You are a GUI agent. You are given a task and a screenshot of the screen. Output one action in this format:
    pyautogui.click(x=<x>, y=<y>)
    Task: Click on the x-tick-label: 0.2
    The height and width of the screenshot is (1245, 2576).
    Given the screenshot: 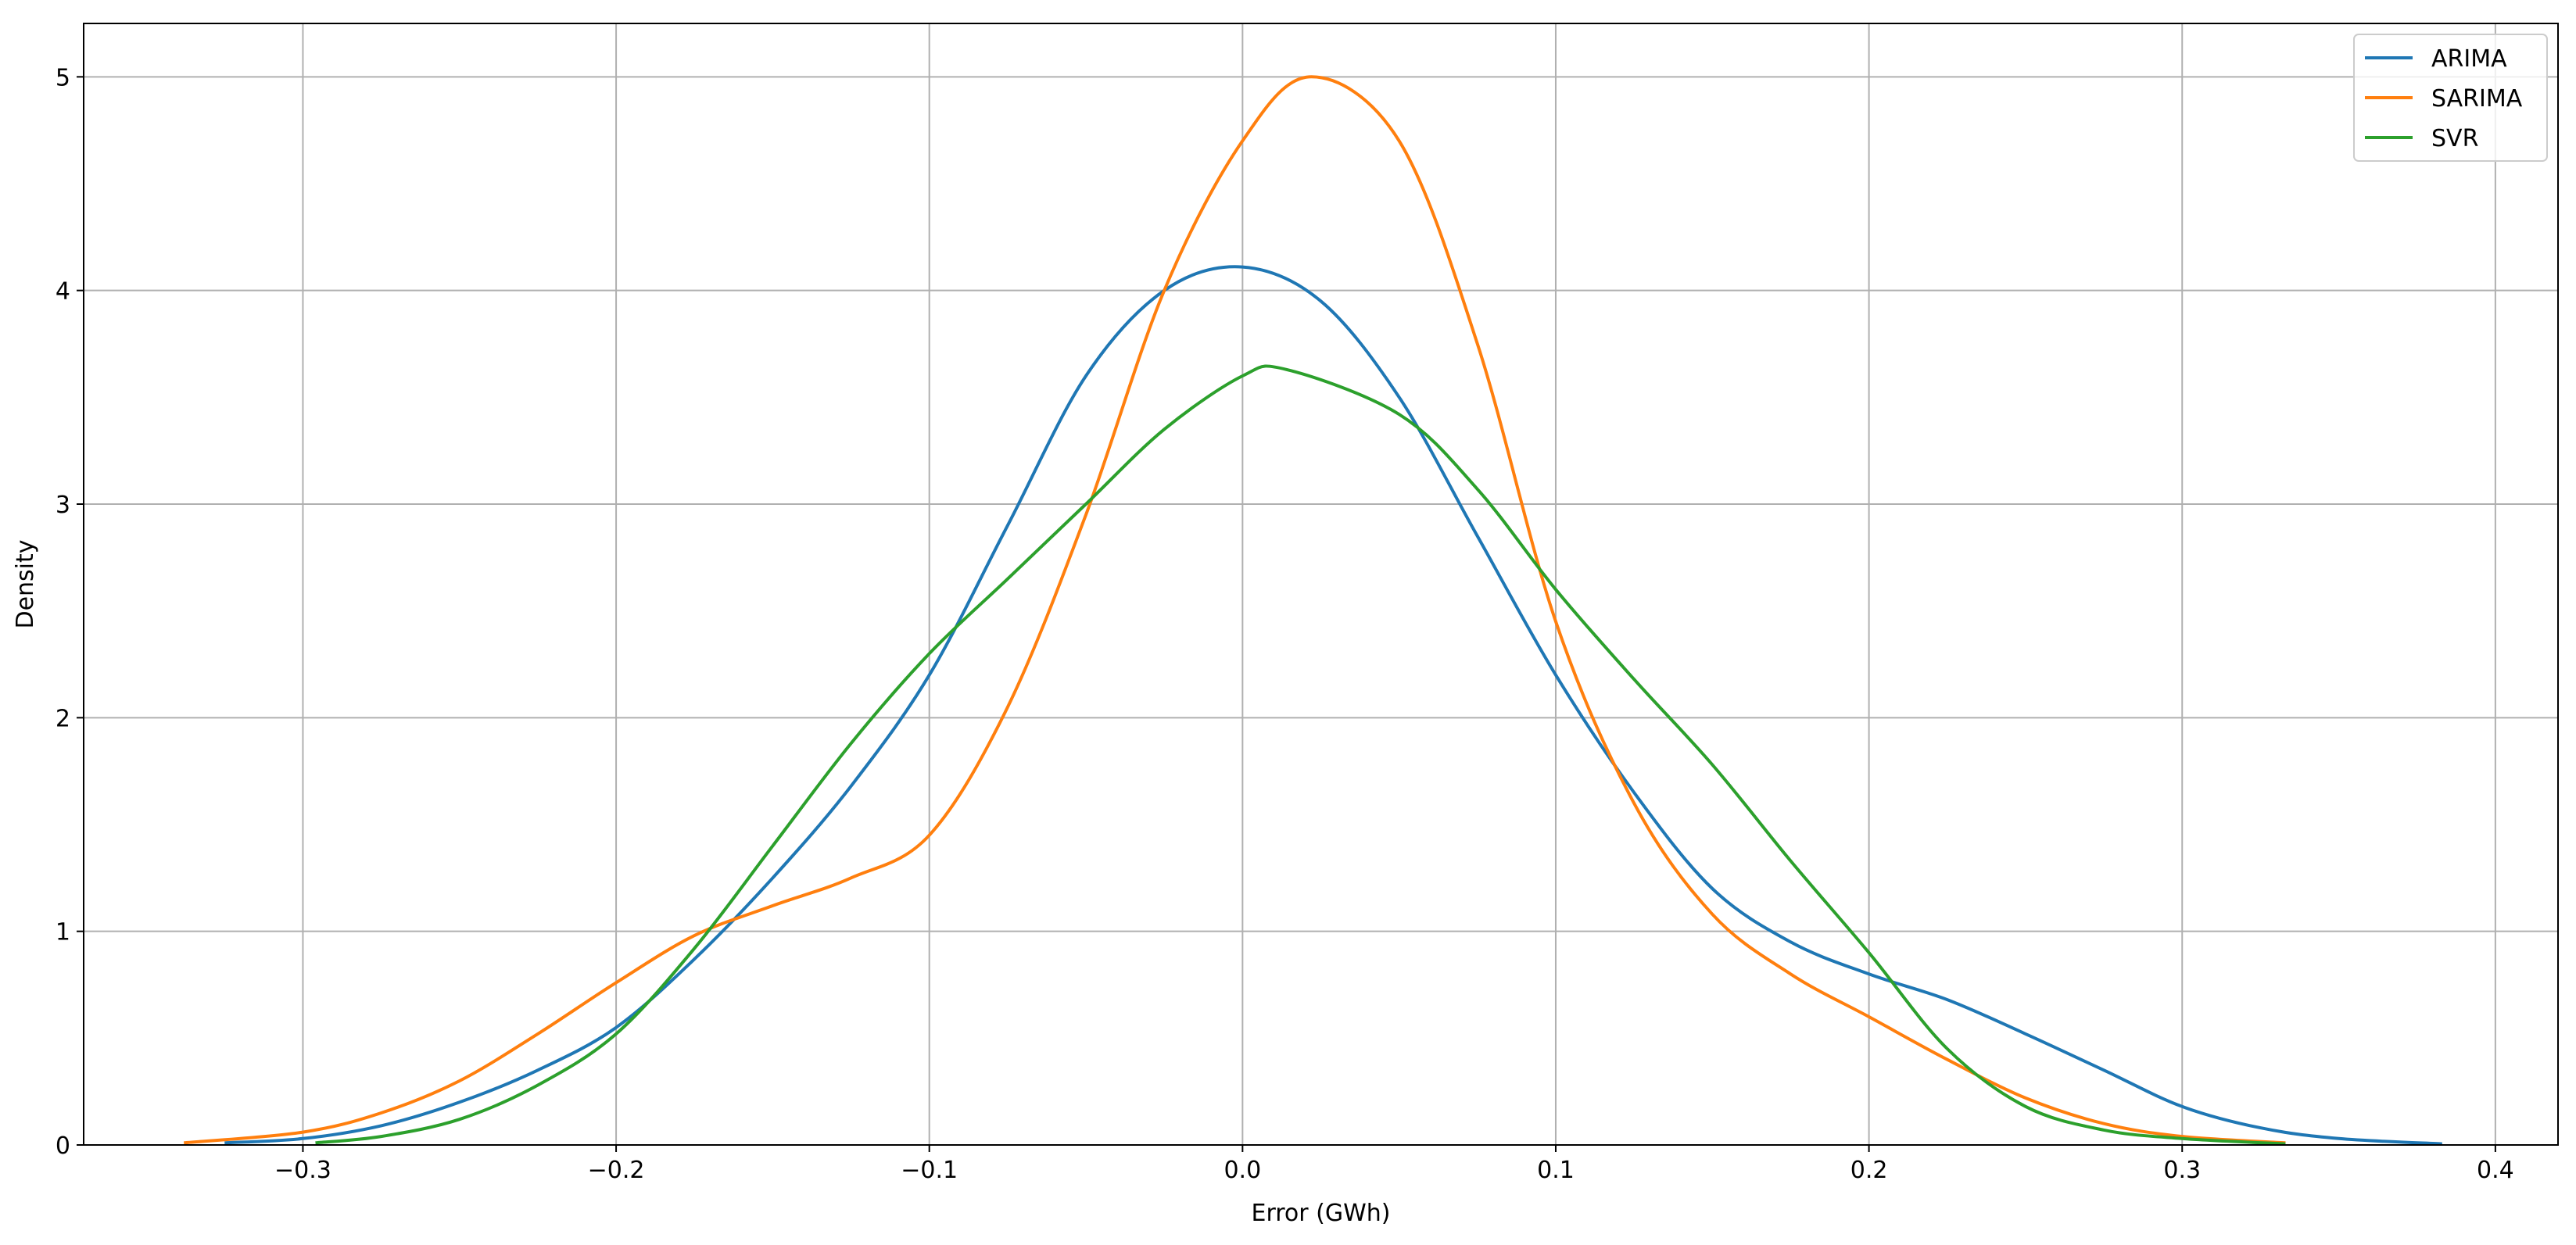 What is the action you would take?
    pyautogui.click(x=1869, y=1170)
    